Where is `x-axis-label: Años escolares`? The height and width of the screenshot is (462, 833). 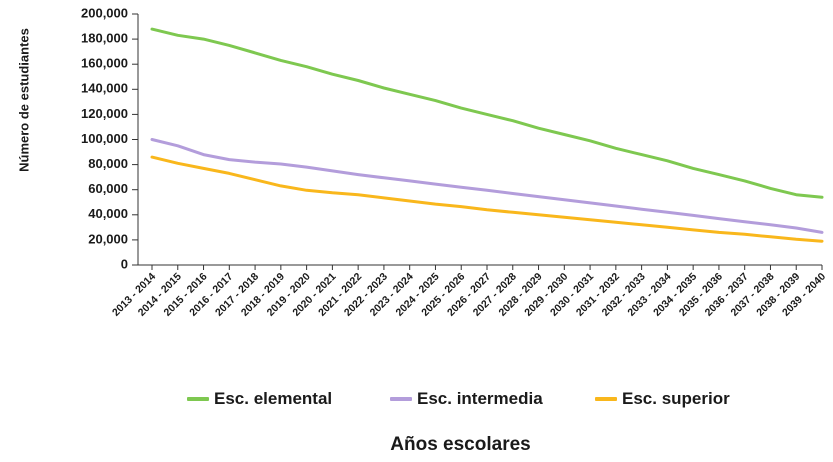 x-axis-label: Años escolares is located at coordinates (460, 444).